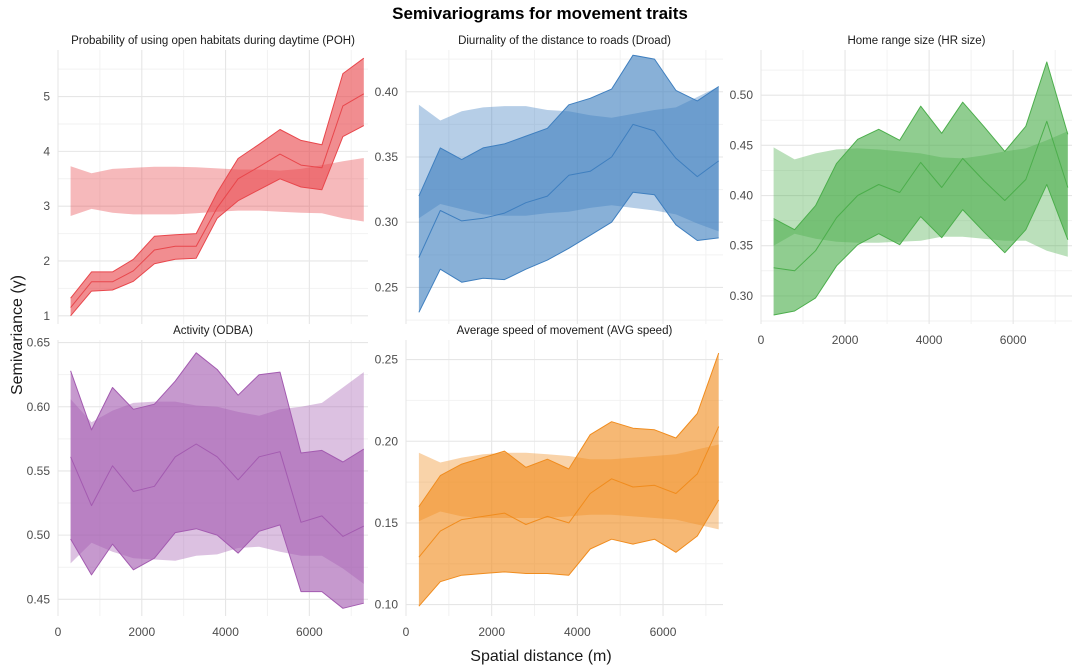 Image resolution: width=1080 pixels, height=669 pixels. What do you see at coordinates (46, 261) in the screenshot?
I see `y-tick-label: 2` at bounding box center [46, 261].